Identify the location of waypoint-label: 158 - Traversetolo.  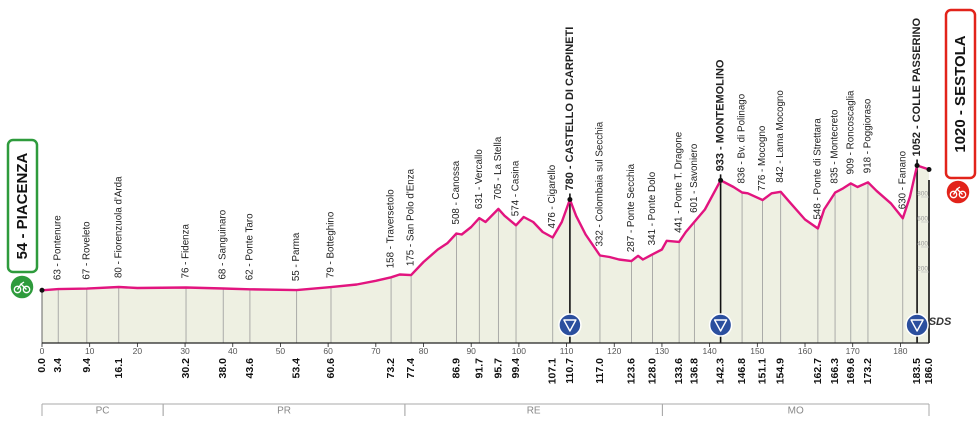
(391, 229).